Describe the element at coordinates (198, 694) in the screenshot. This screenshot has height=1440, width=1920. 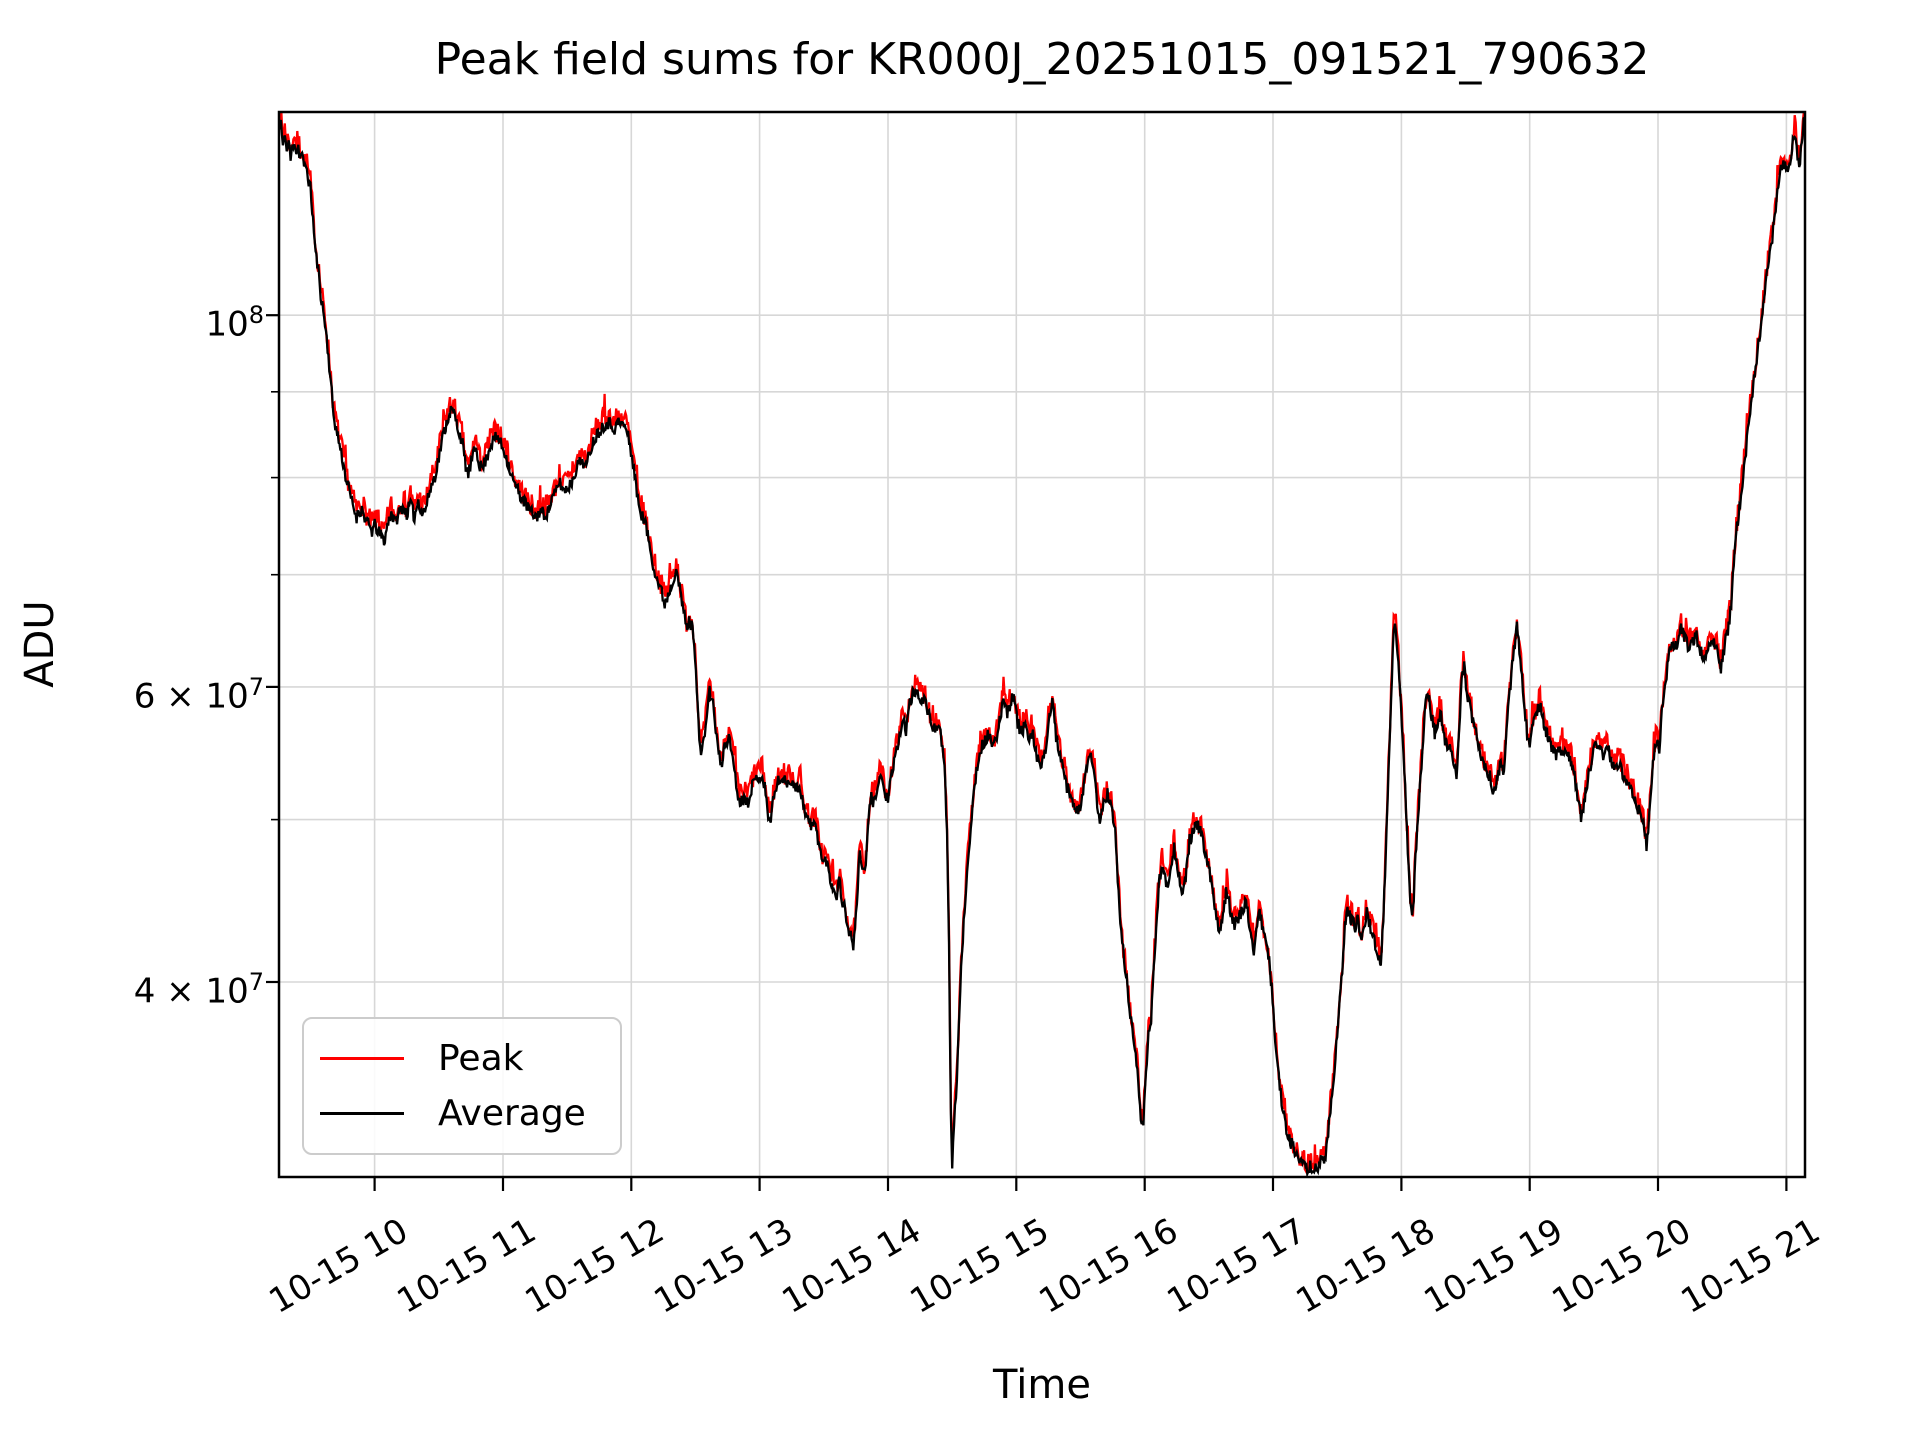
I see `y-tick-label: 6 × 107` at that location.